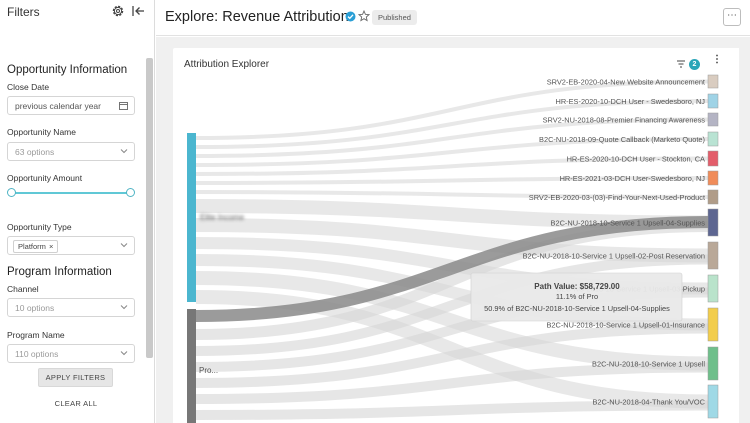  Describe the element at coordinates (626, 82) in the screenshot. I see `sankey-target-label: SRV2-EB-2020-04-New Website Announcement` at that location.